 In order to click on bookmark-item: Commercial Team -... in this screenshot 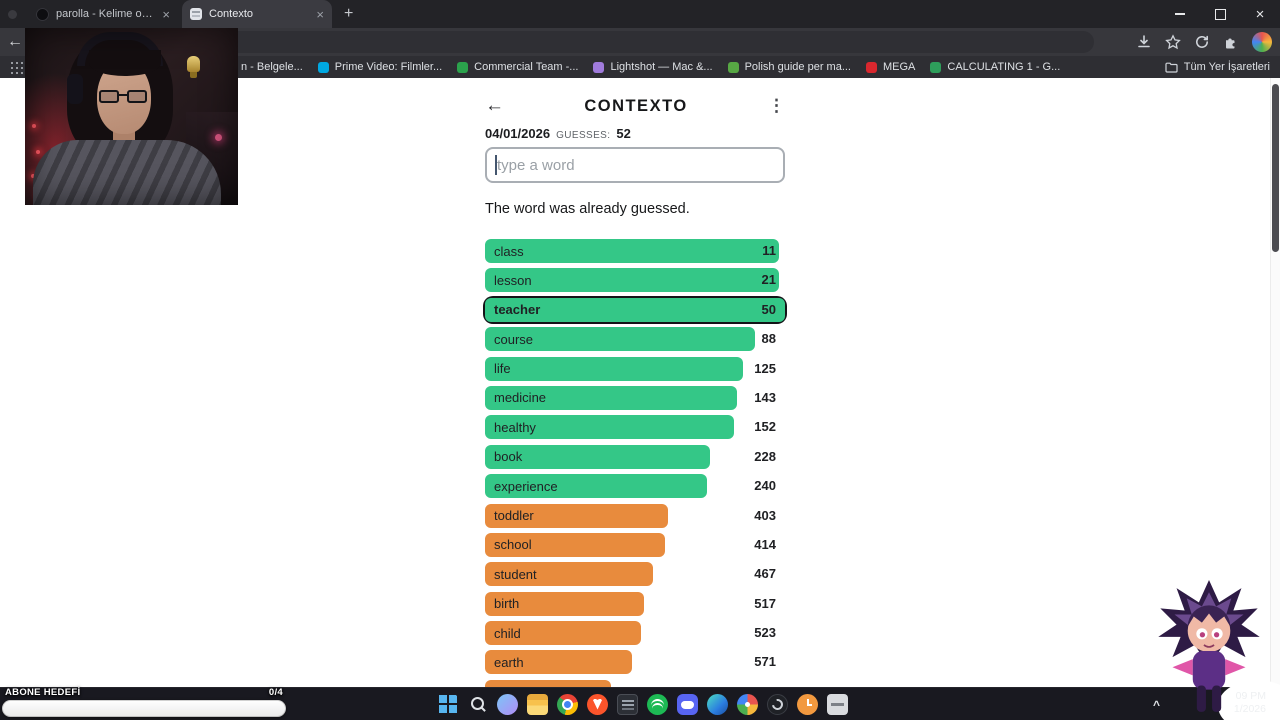, I will do `click(517, 67)`.